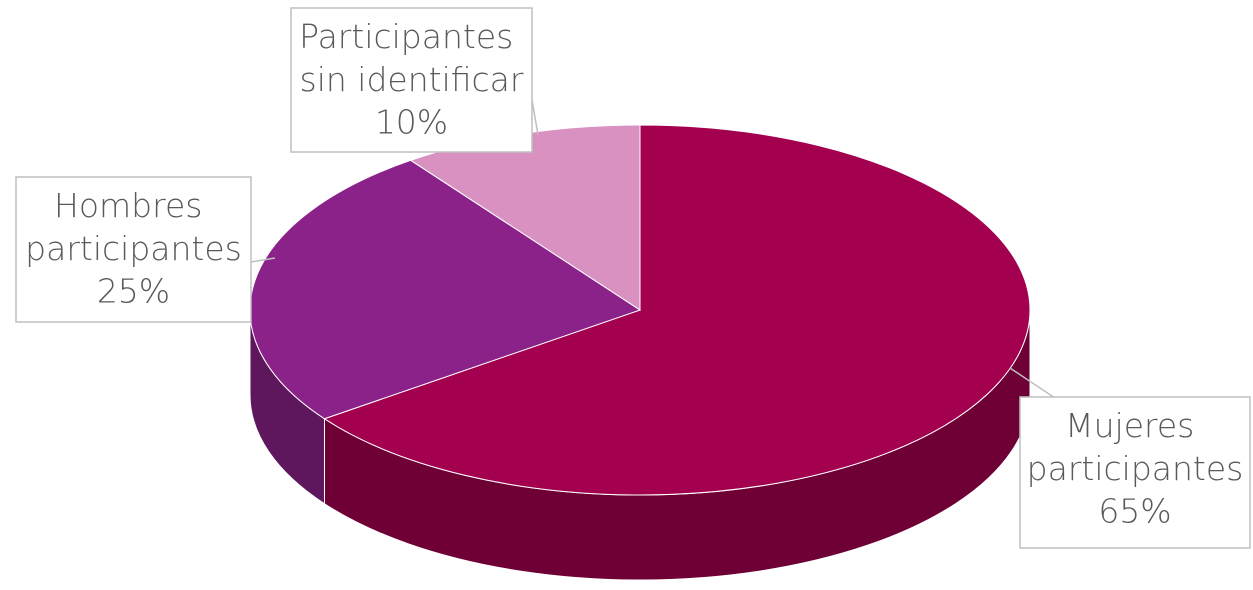 This screenshot has width=1253, height=590. What do you see at coordinates (411, 58) in the screenshot?
I see `slice-label: Participantes sin identificar` at bounding box center [411, 58].